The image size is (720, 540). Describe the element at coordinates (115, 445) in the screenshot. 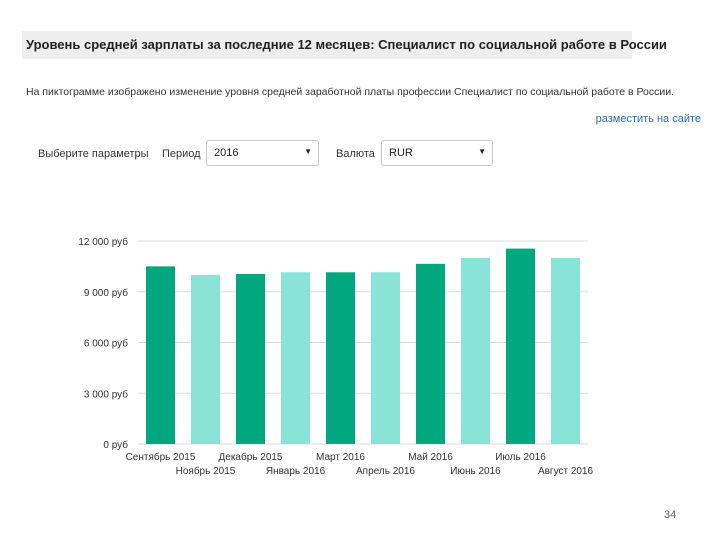

I see `y-tick-label: 0 руб` at that location.